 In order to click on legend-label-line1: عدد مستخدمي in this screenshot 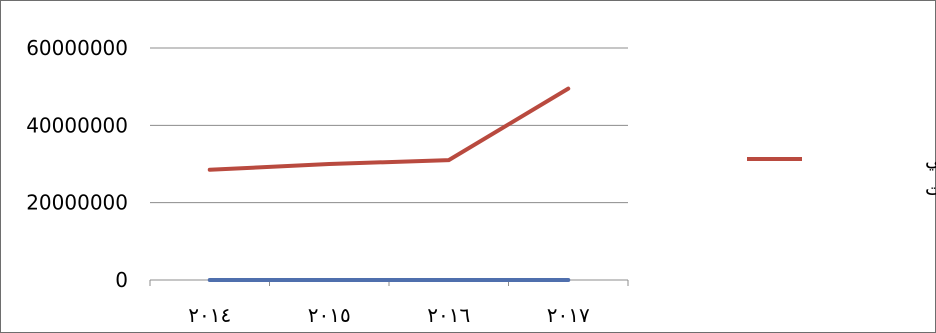, I will do `click(930, 160)`.